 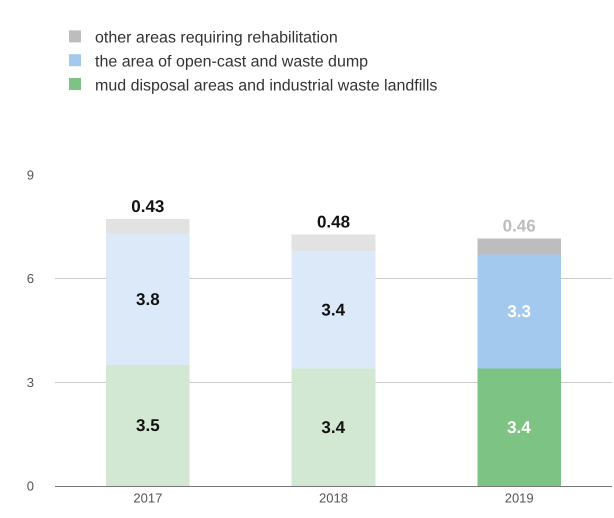 I want to click on x-tick-label: 2018, so click(x=333, y=498).